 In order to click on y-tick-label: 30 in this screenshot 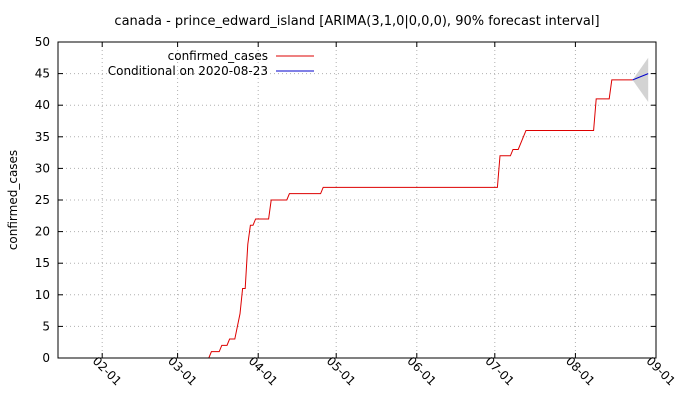, I will do `click(42, 168)`.